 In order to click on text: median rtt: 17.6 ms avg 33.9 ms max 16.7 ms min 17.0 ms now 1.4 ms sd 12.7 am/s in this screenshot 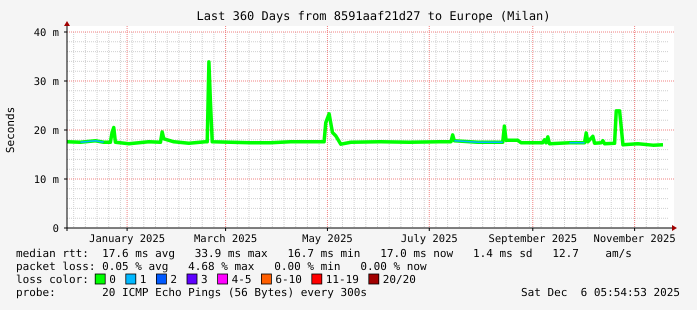, I will do `click(324, 253)`.